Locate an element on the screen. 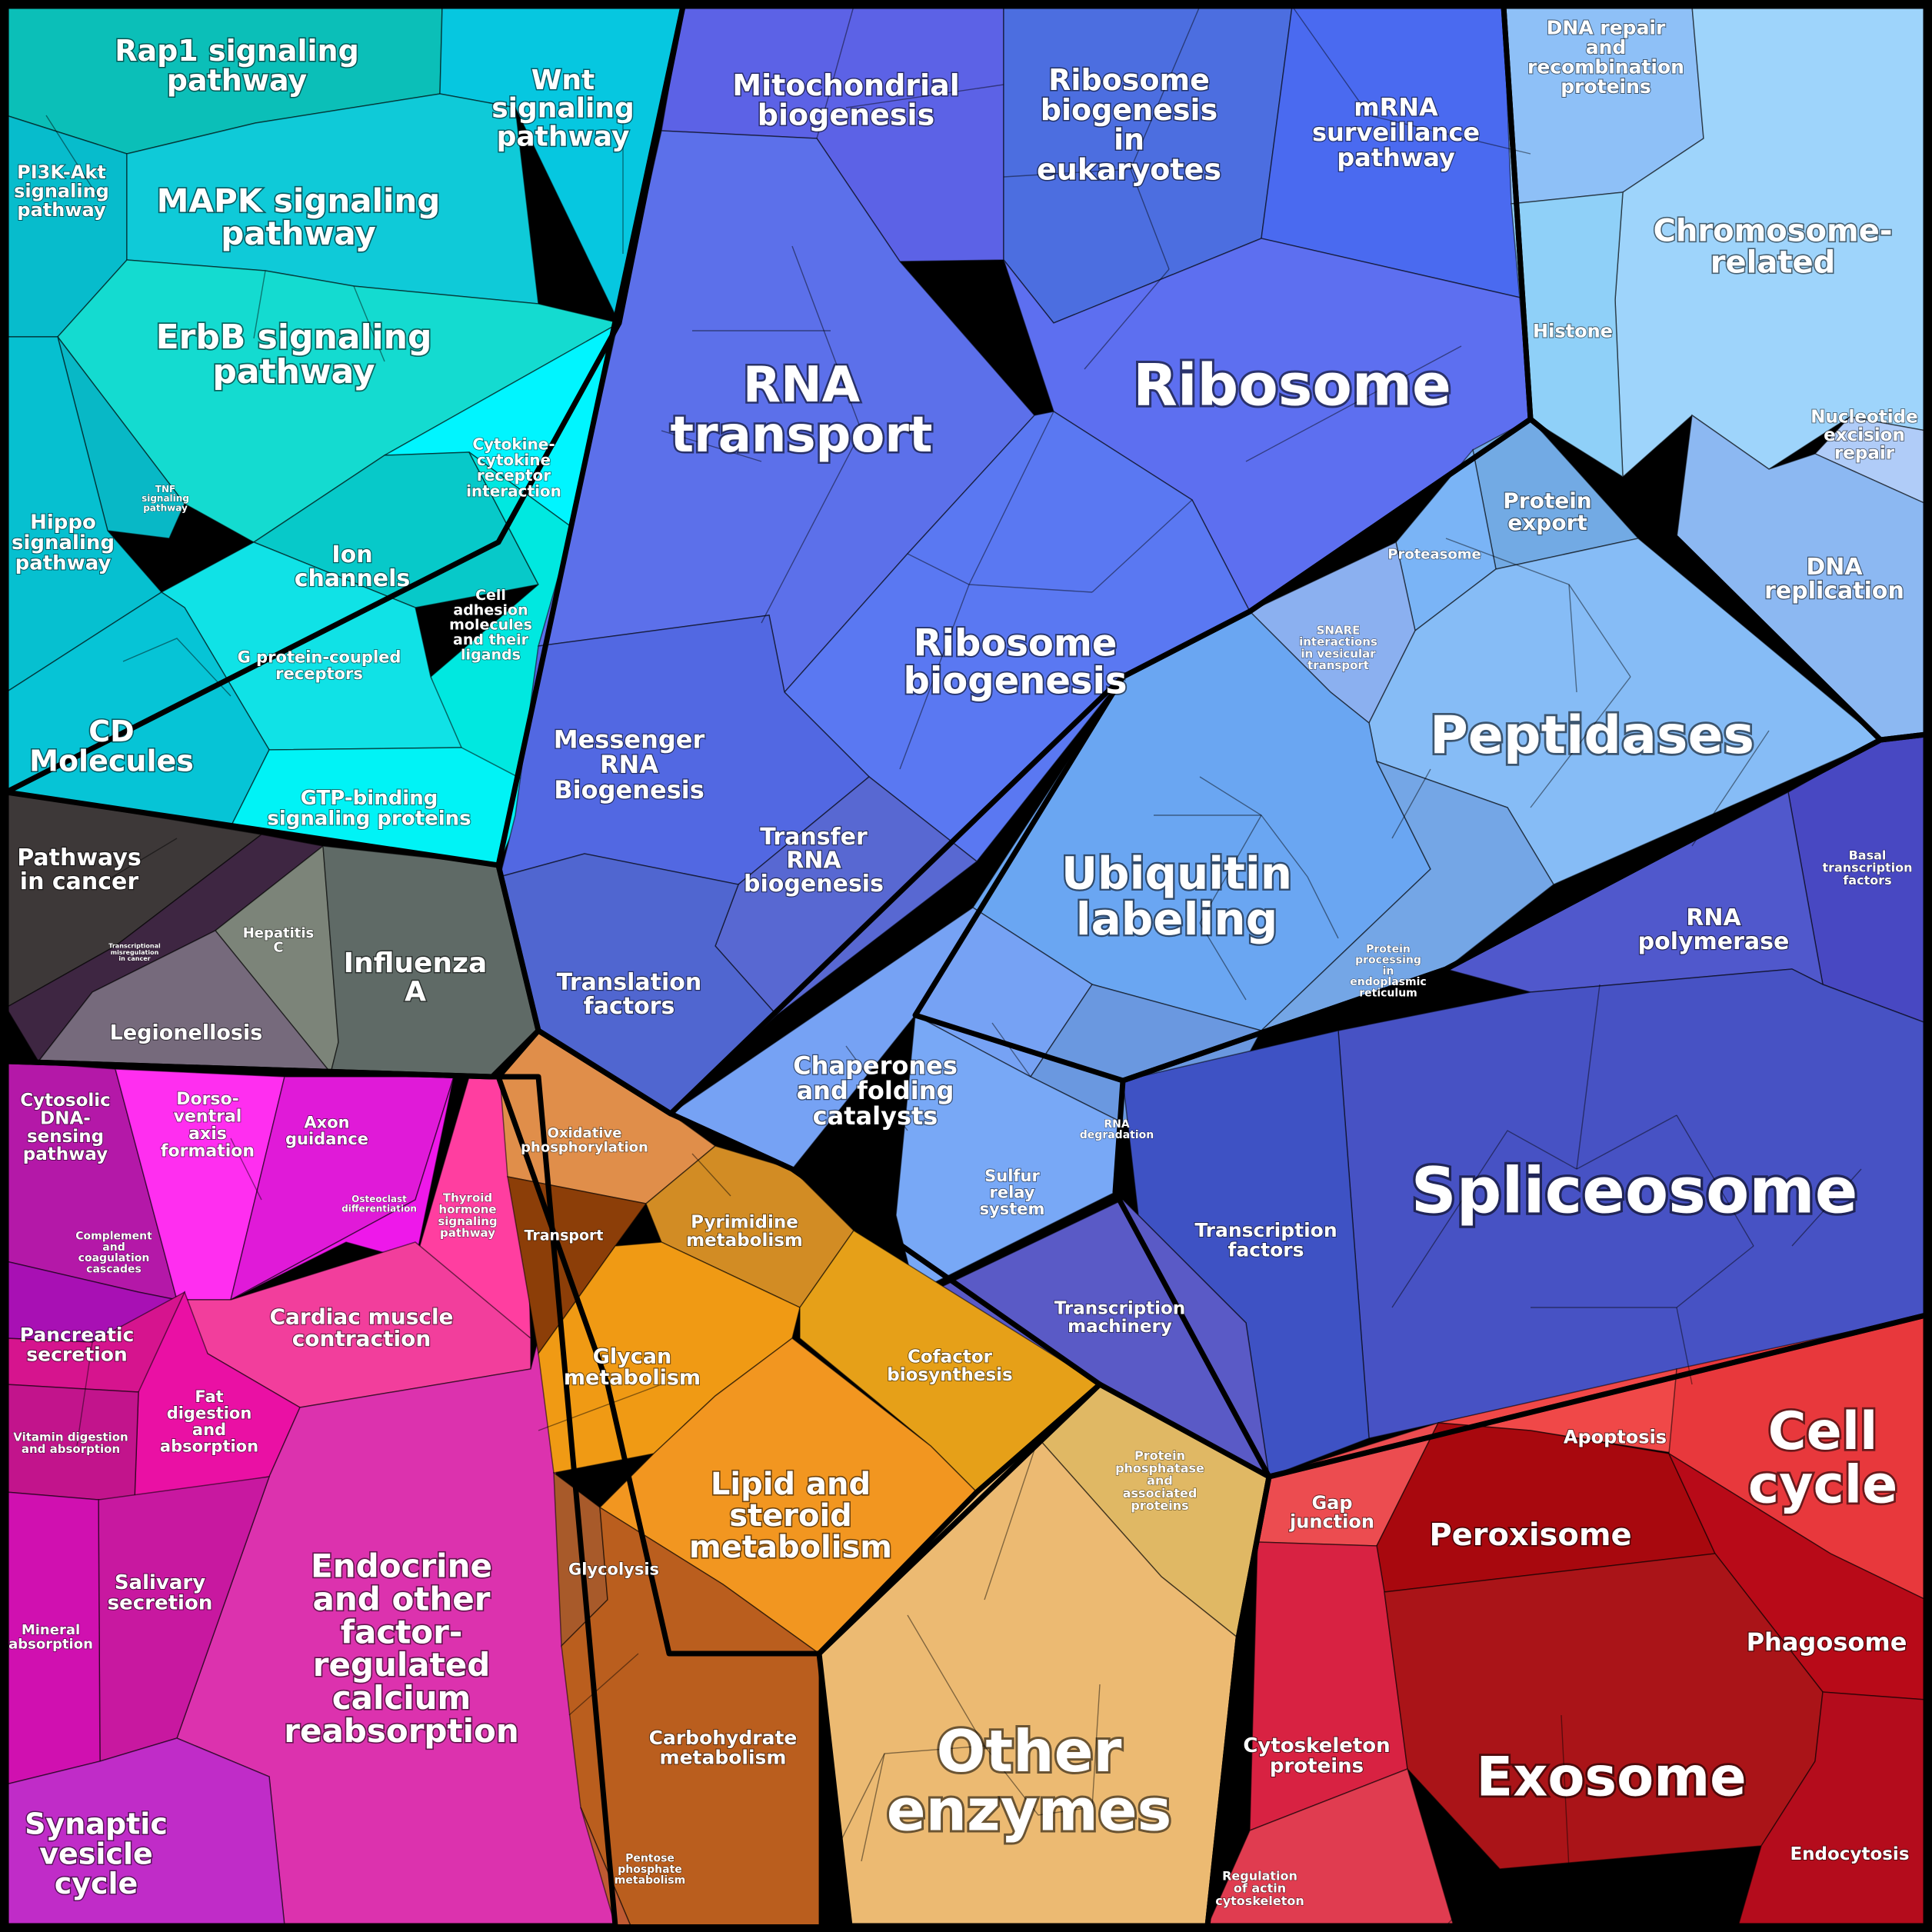 Image resolution: width=1932 pixels, height=1932 pixels. label-line: labeling is located at coordinates (1176, 919).